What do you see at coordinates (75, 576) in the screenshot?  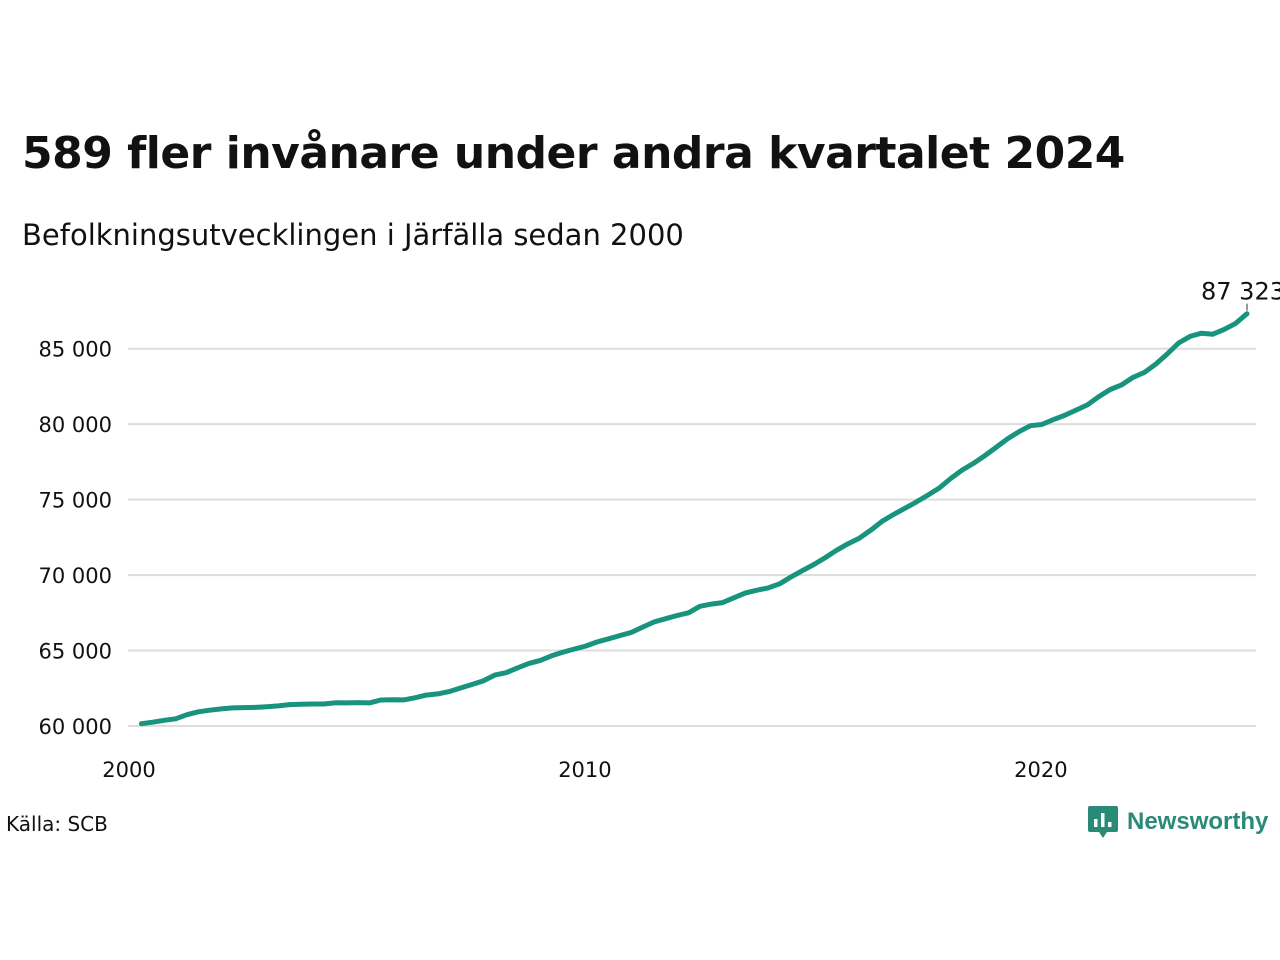 I see `y-tick-label: 70 000` at bounding box center [75, 576].